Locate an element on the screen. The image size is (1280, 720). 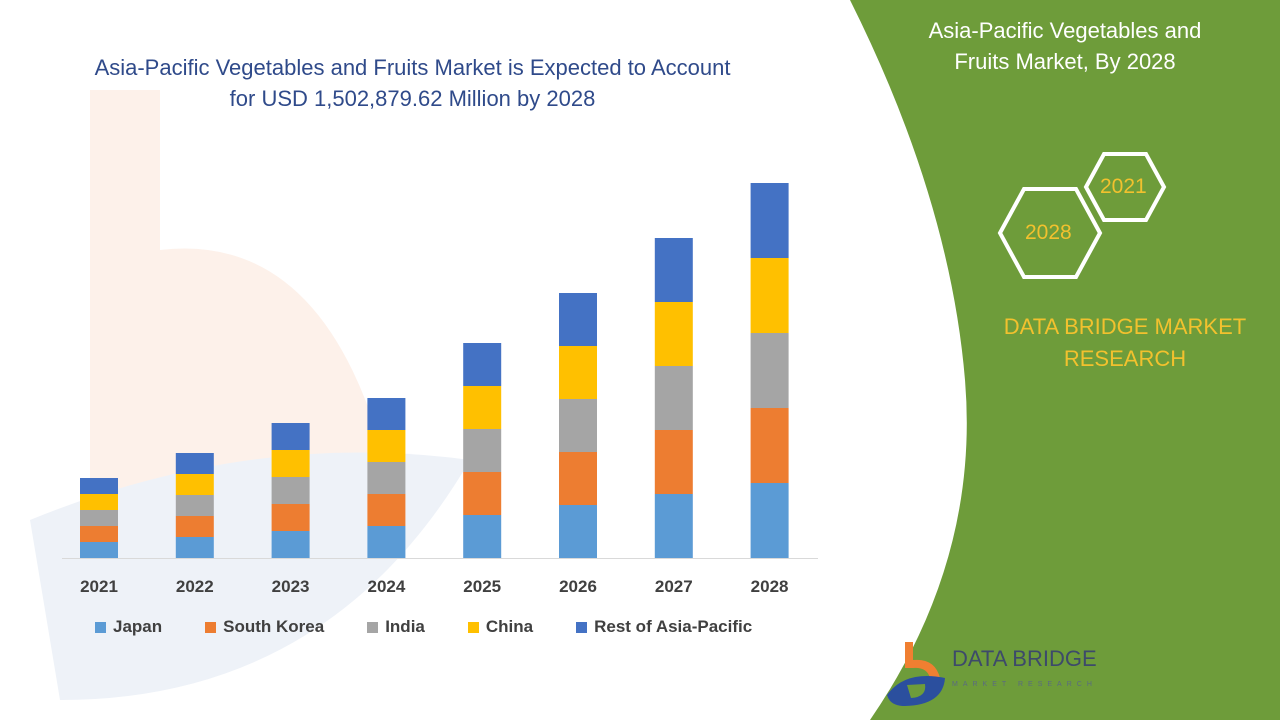
bar-2027-rest-of-asia-pacific is located at coordinates (673, 270).